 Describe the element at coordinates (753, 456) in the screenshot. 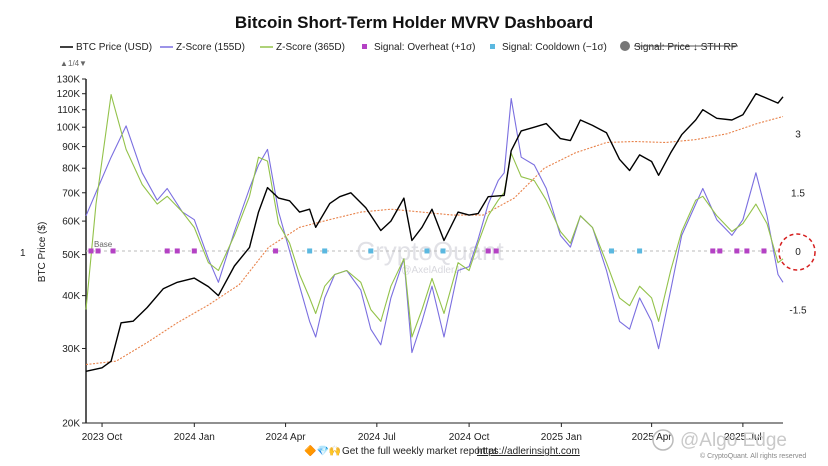

I see `watermark-credit: © CryptoQuant. All rights reserved` at that location.